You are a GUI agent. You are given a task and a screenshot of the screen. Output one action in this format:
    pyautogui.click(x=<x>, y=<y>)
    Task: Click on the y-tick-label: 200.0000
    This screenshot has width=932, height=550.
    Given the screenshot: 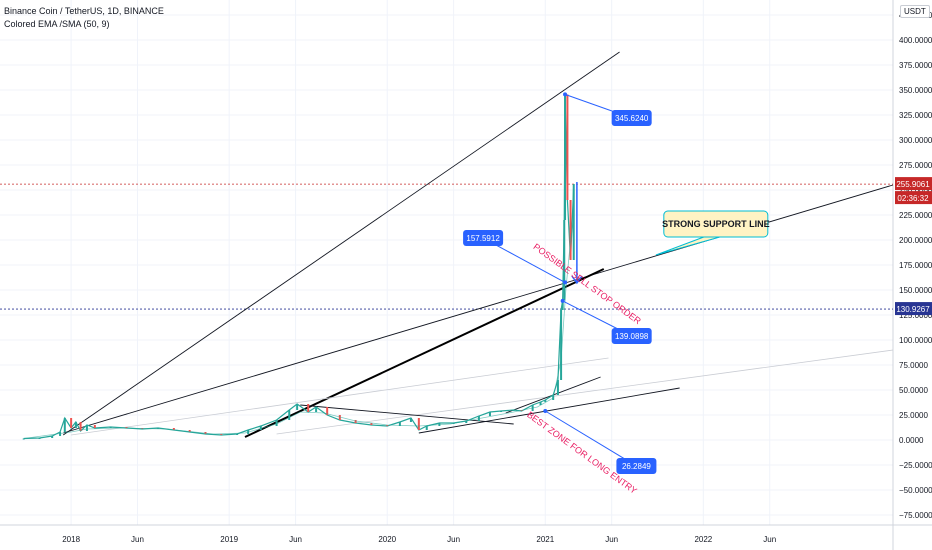 What is the action you would take?
    pyautogui.click(x=915, y=240)
    